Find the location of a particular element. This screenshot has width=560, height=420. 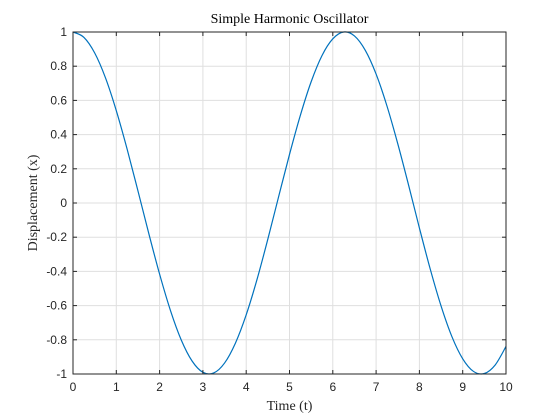

y-tick-label: -0.2 is located at coordinates (56, 237).